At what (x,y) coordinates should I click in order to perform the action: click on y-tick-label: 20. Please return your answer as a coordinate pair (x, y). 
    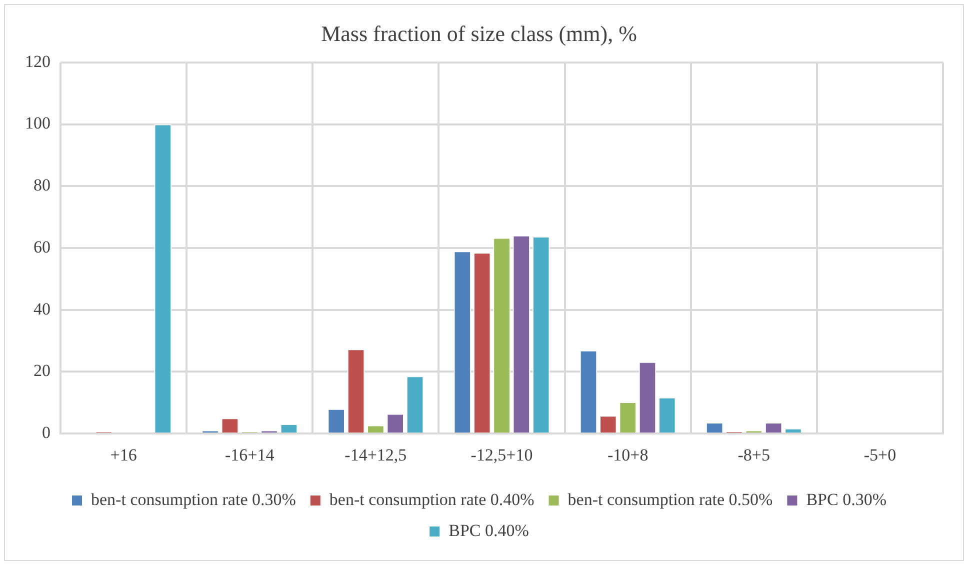
    Looking at the image, I should click on (42, 370).